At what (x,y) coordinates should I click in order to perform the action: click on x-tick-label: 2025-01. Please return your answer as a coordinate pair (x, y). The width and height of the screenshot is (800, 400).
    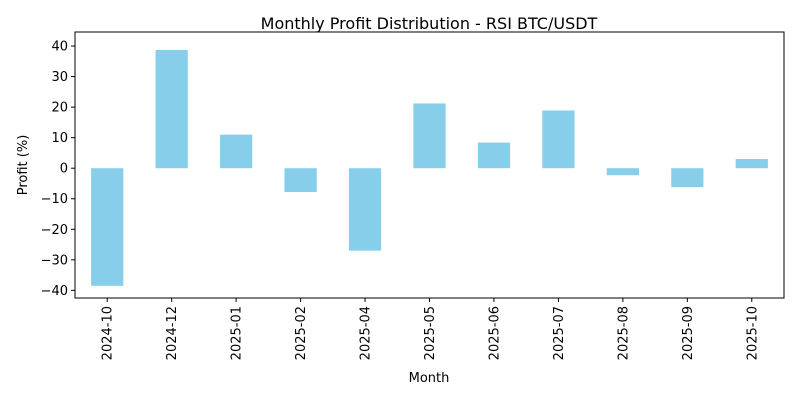
    Looking at the image, I should click on (237, 333).